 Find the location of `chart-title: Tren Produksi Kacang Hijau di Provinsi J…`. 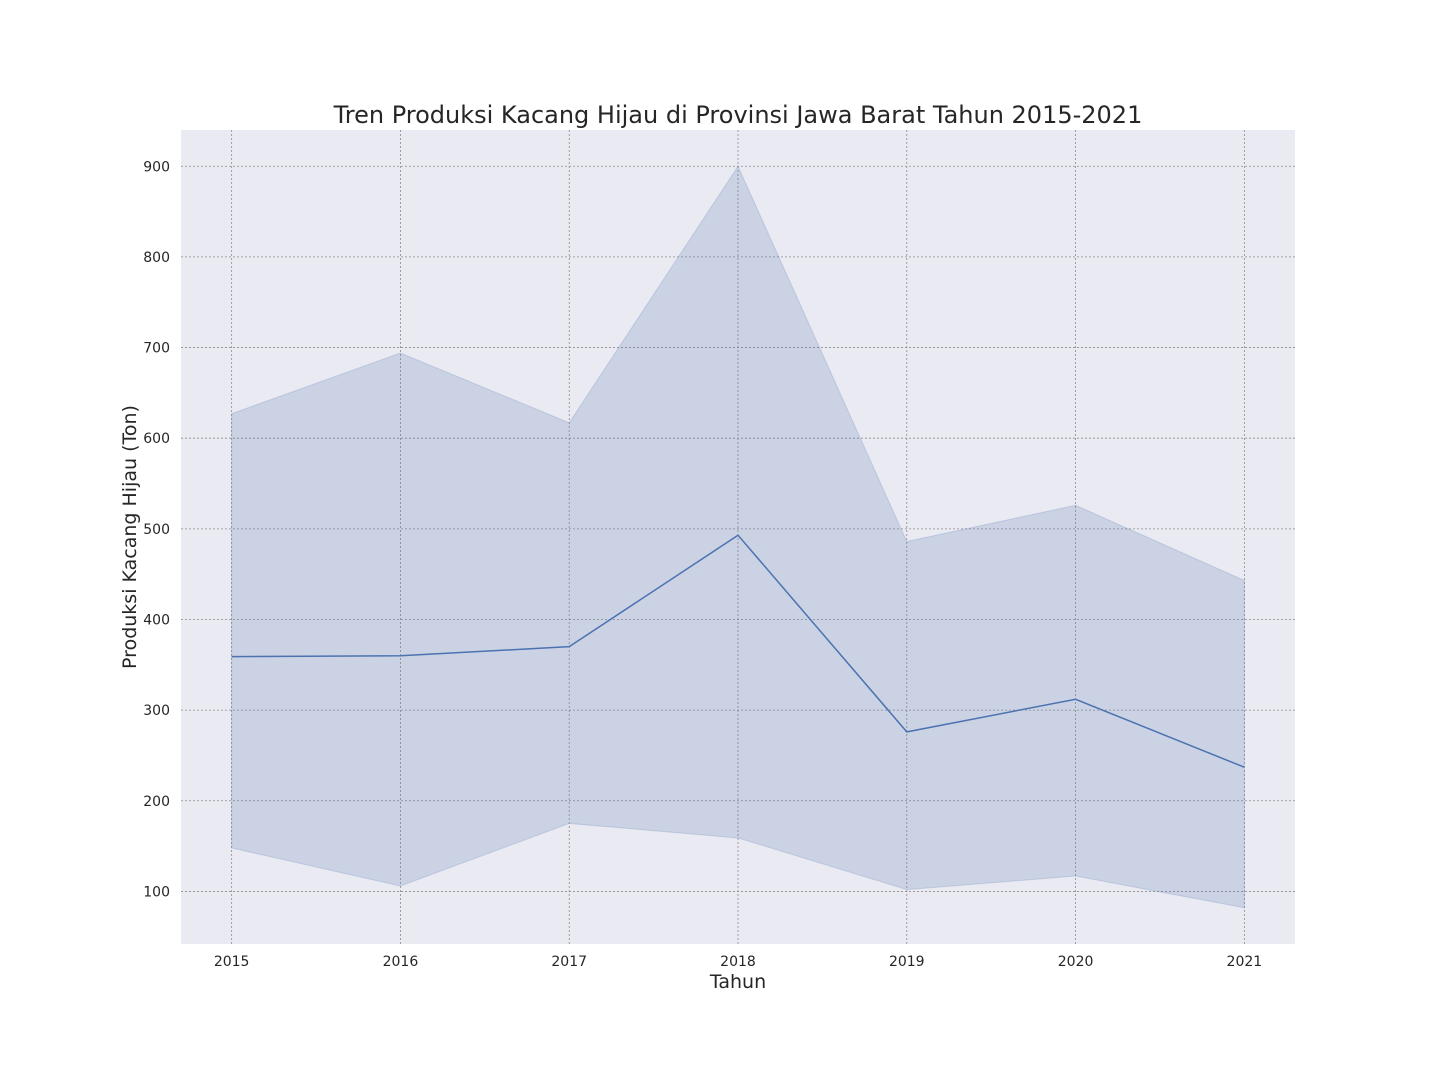

chart-title: Tren Produksi Kacang Hijau di Provinsi J… is located at coordinates (738, 115).